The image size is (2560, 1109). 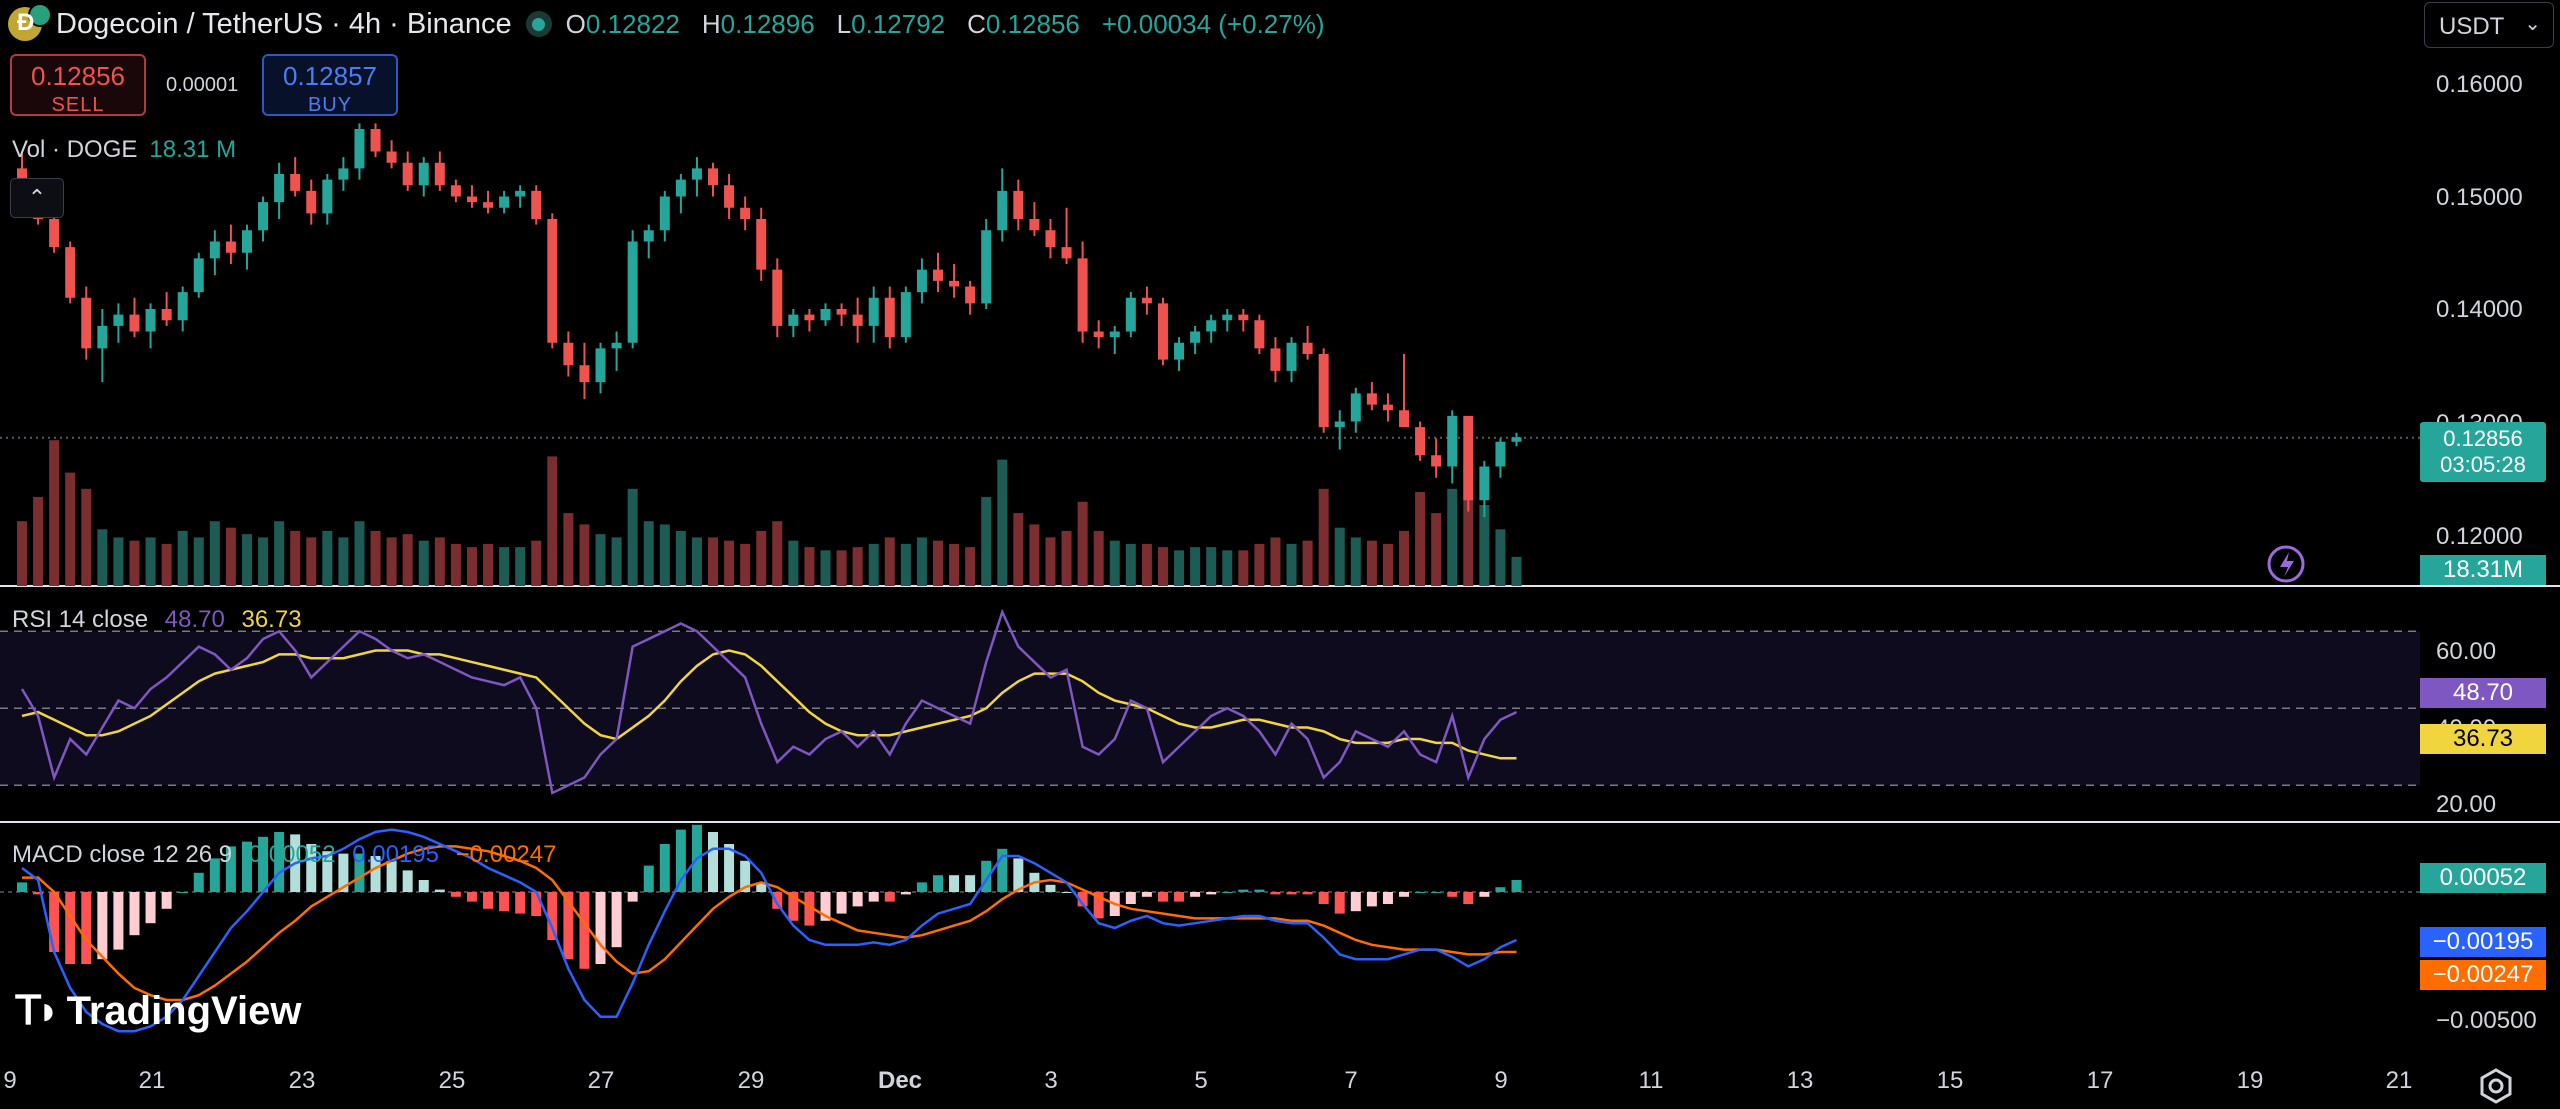 What do you see at coordinates (2483, 464) in the screenshot?
I see `bar-countdown: 03:05:28` at bounding box center [2483, 464].